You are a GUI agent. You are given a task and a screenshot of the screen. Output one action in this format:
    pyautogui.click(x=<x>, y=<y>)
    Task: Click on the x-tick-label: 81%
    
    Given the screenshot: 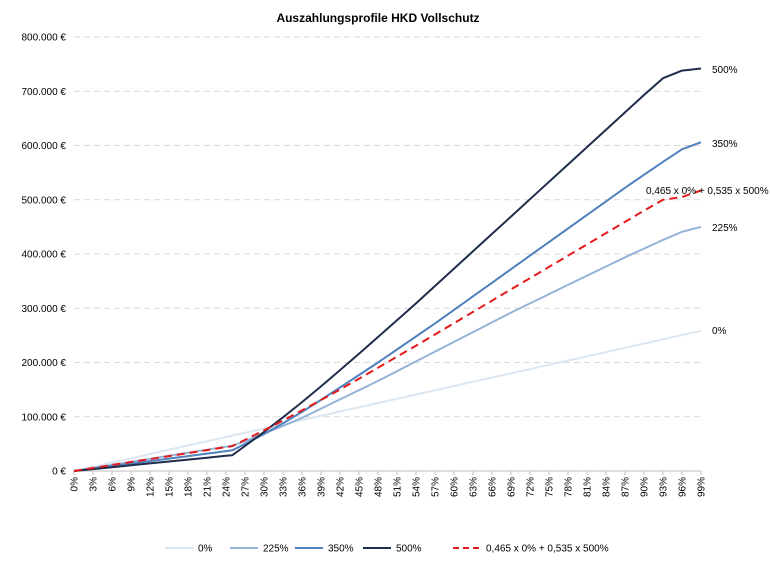 What is the action you would take?
    pyautogui.click(x=588, y=487)
    